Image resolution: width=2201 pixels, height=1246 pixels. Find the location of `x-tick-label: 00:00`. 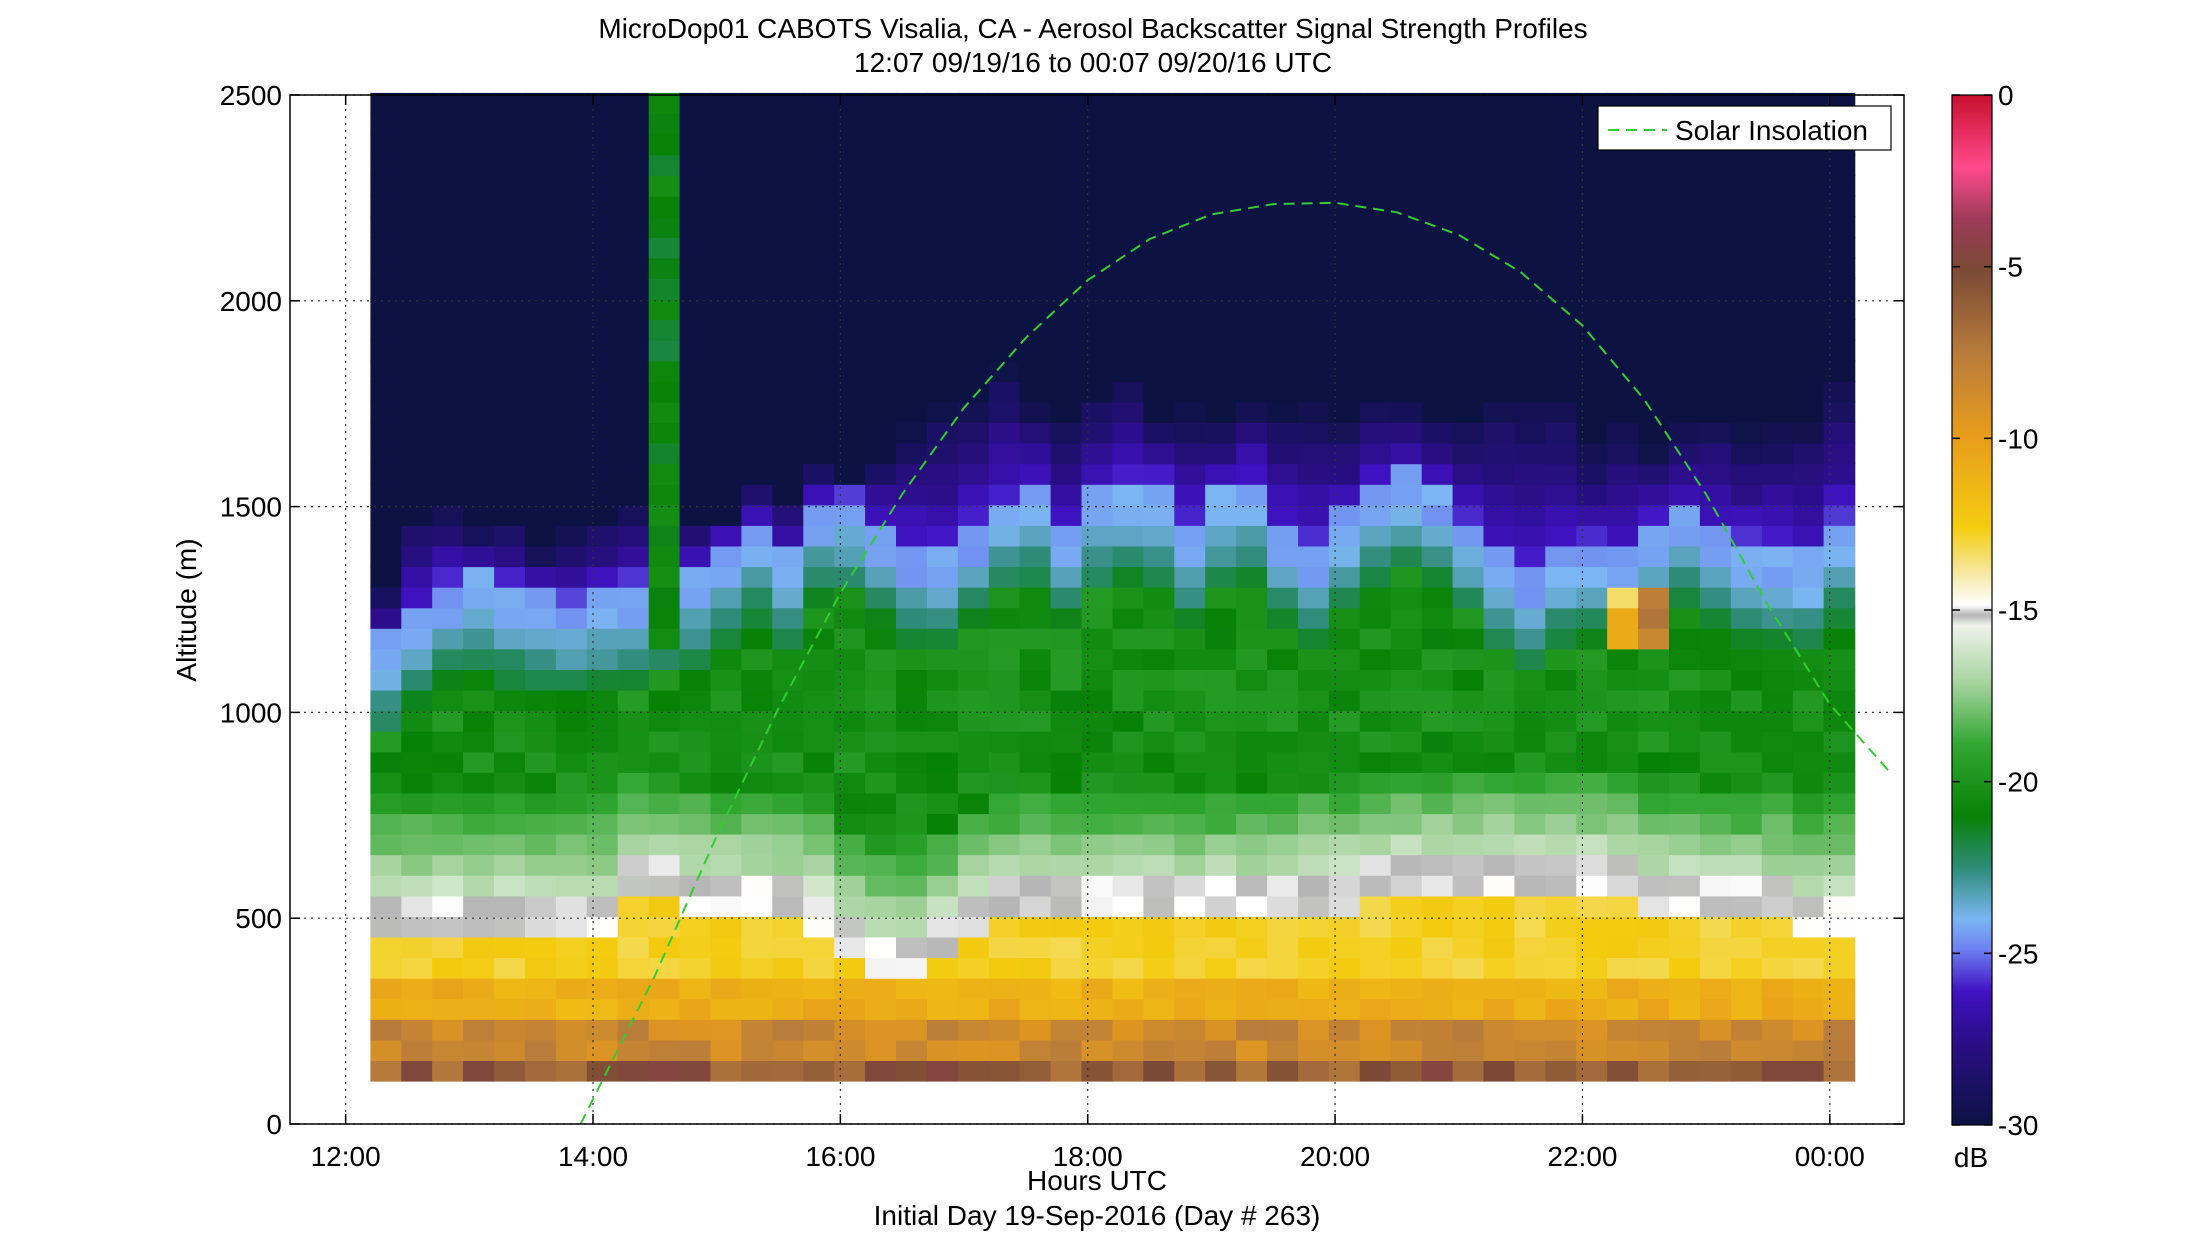

x-tick-label: 00:00 is located at coordinates (1830, 1156).